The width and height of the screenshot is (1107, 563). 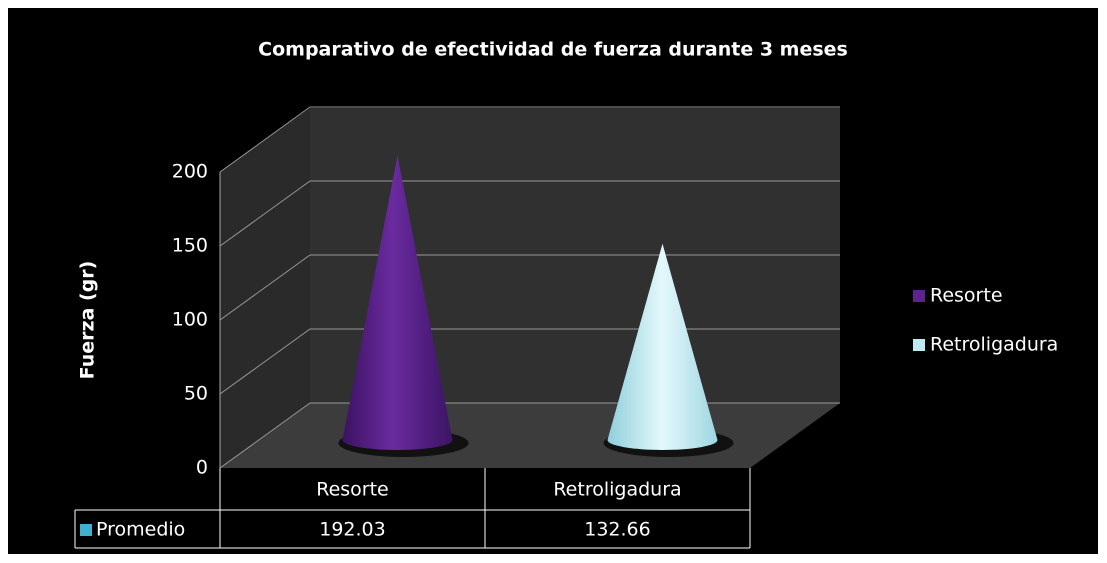 I want to click on table-legend-key, so click(x=86, y=530).